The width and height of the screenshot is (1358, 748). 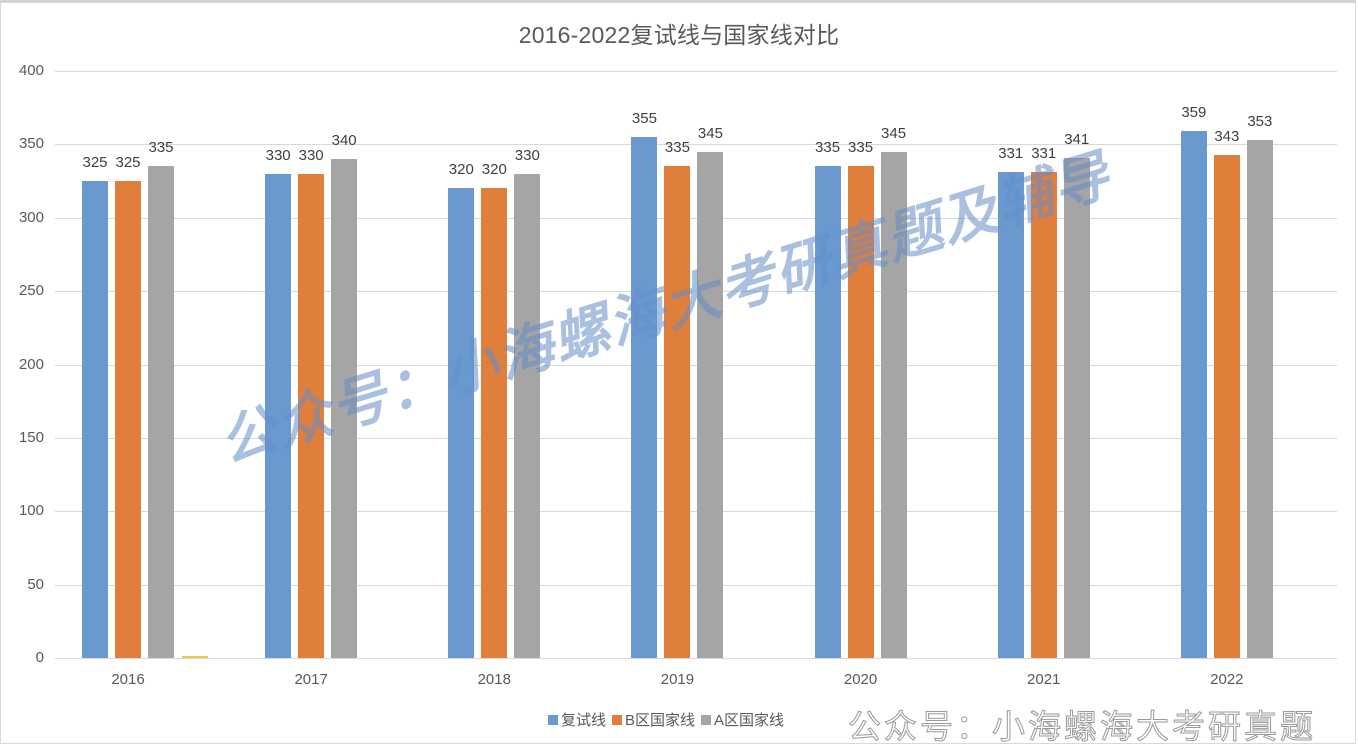 What do you see at coordinates (1260, 121) in the screenshot?
I see `data-label: 353` at bounding box center [1260, 121].